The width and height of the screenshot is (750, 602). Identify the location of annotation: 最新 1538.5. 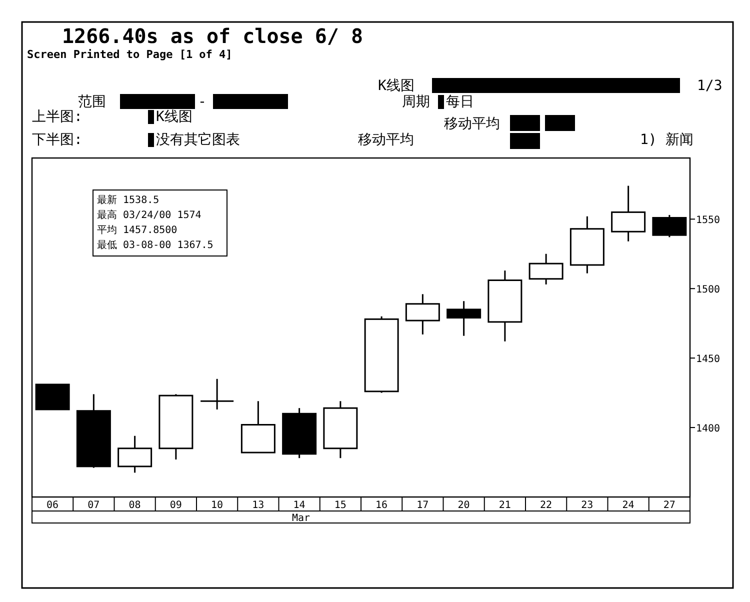
(128, 200).